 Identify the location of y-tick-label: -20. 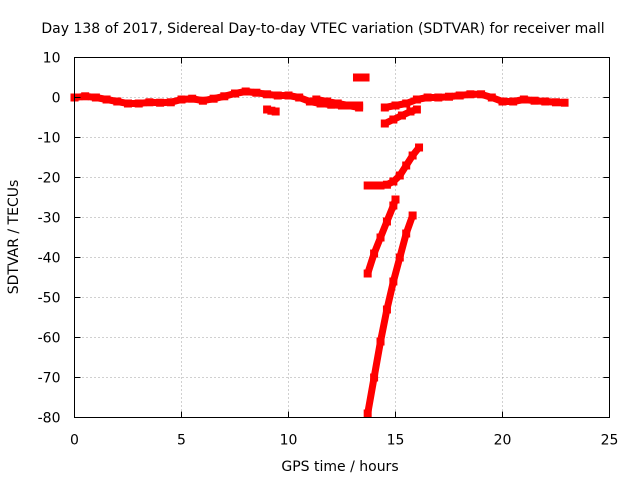
(49, 179).